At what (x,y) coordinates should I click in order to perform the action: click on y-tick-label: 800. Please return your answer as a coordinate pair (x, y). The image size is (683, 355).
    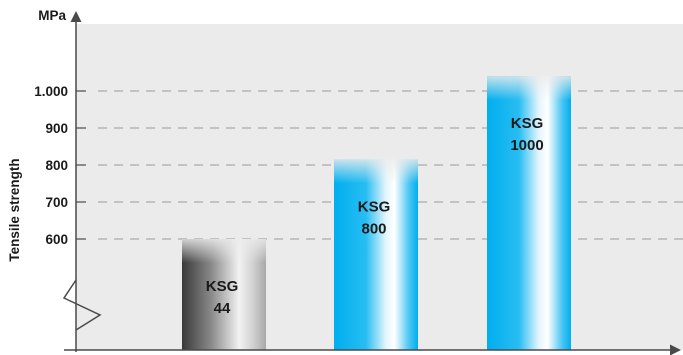
    Looking at the image, I should click on (56, 165).